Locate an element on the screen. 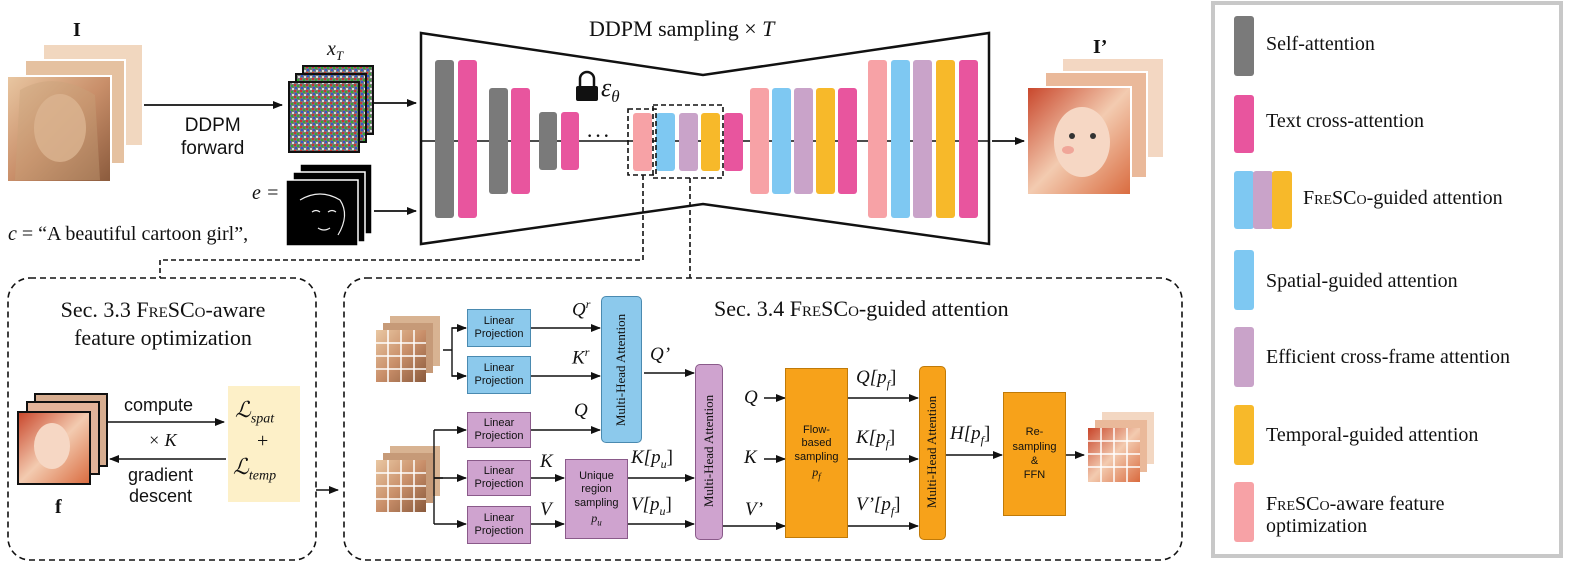 The width and height of the screenshot is (1577, 570). efficient-mha-label: Multi-Head Attention is located at coordinates (708, 451).